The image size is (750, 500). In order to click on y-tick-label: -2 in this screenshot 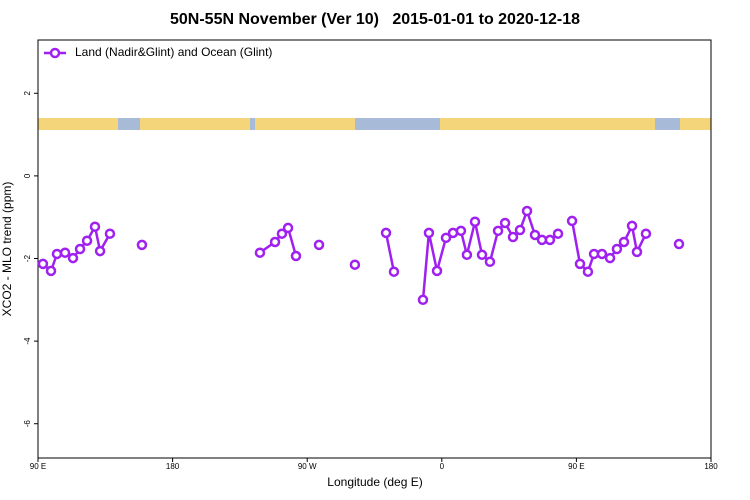, I will do `click(27, 258)`.